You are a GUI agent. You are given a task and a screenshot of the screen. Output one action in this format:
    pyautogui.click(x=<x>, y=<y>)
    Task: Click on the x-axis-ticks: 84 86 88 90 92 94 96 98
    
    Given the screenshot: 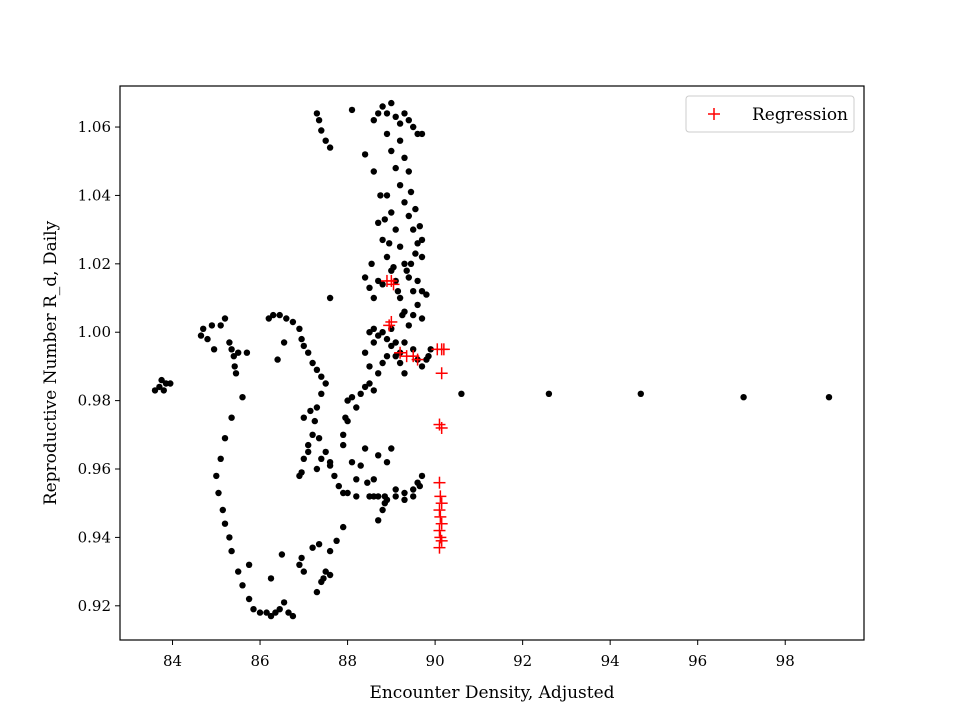 What is the action you would take?
    pyautogui.click(x=479, y=655)
    